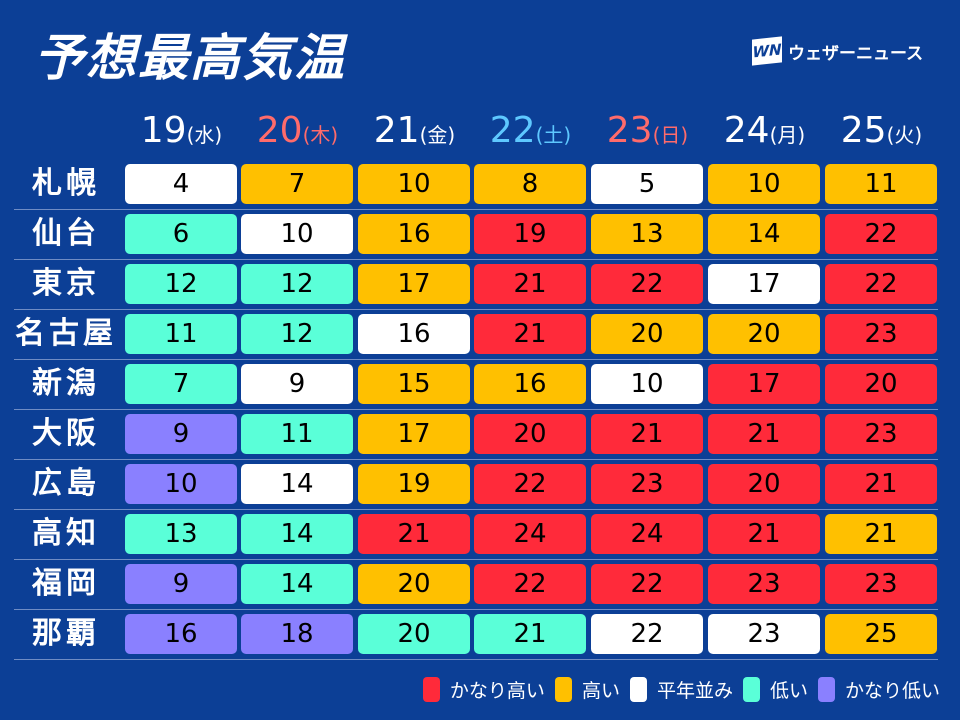  What do you see at coordinates (530, 234) in the screenshot?
I see `temperature-cell: 19` at bounding box center [530, 234].